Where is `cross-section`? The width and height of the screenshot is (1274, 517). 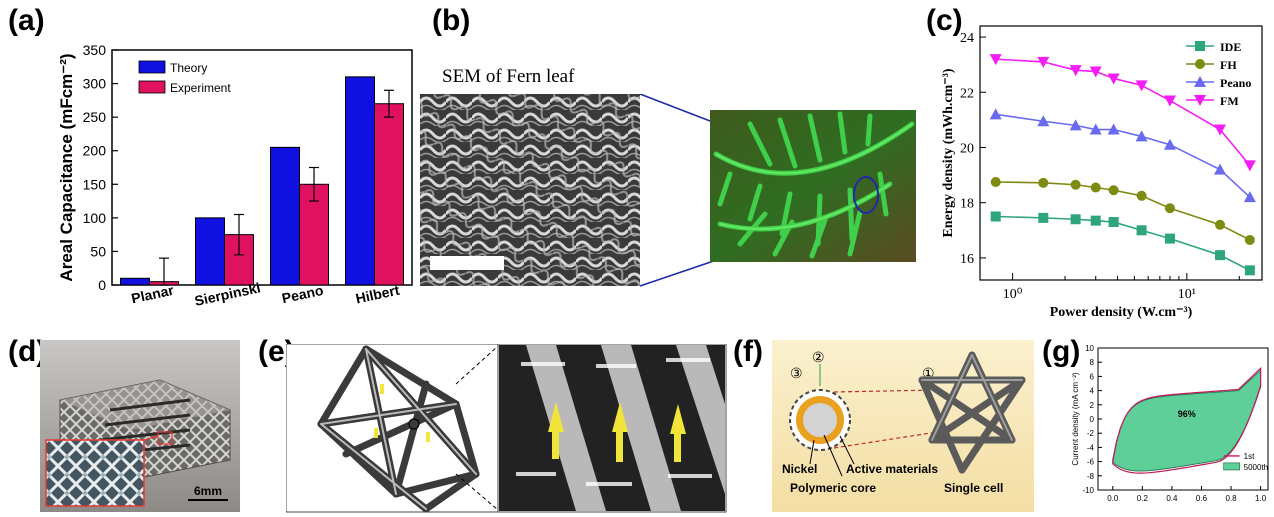 cross-section is located at coordinates (820, 420).